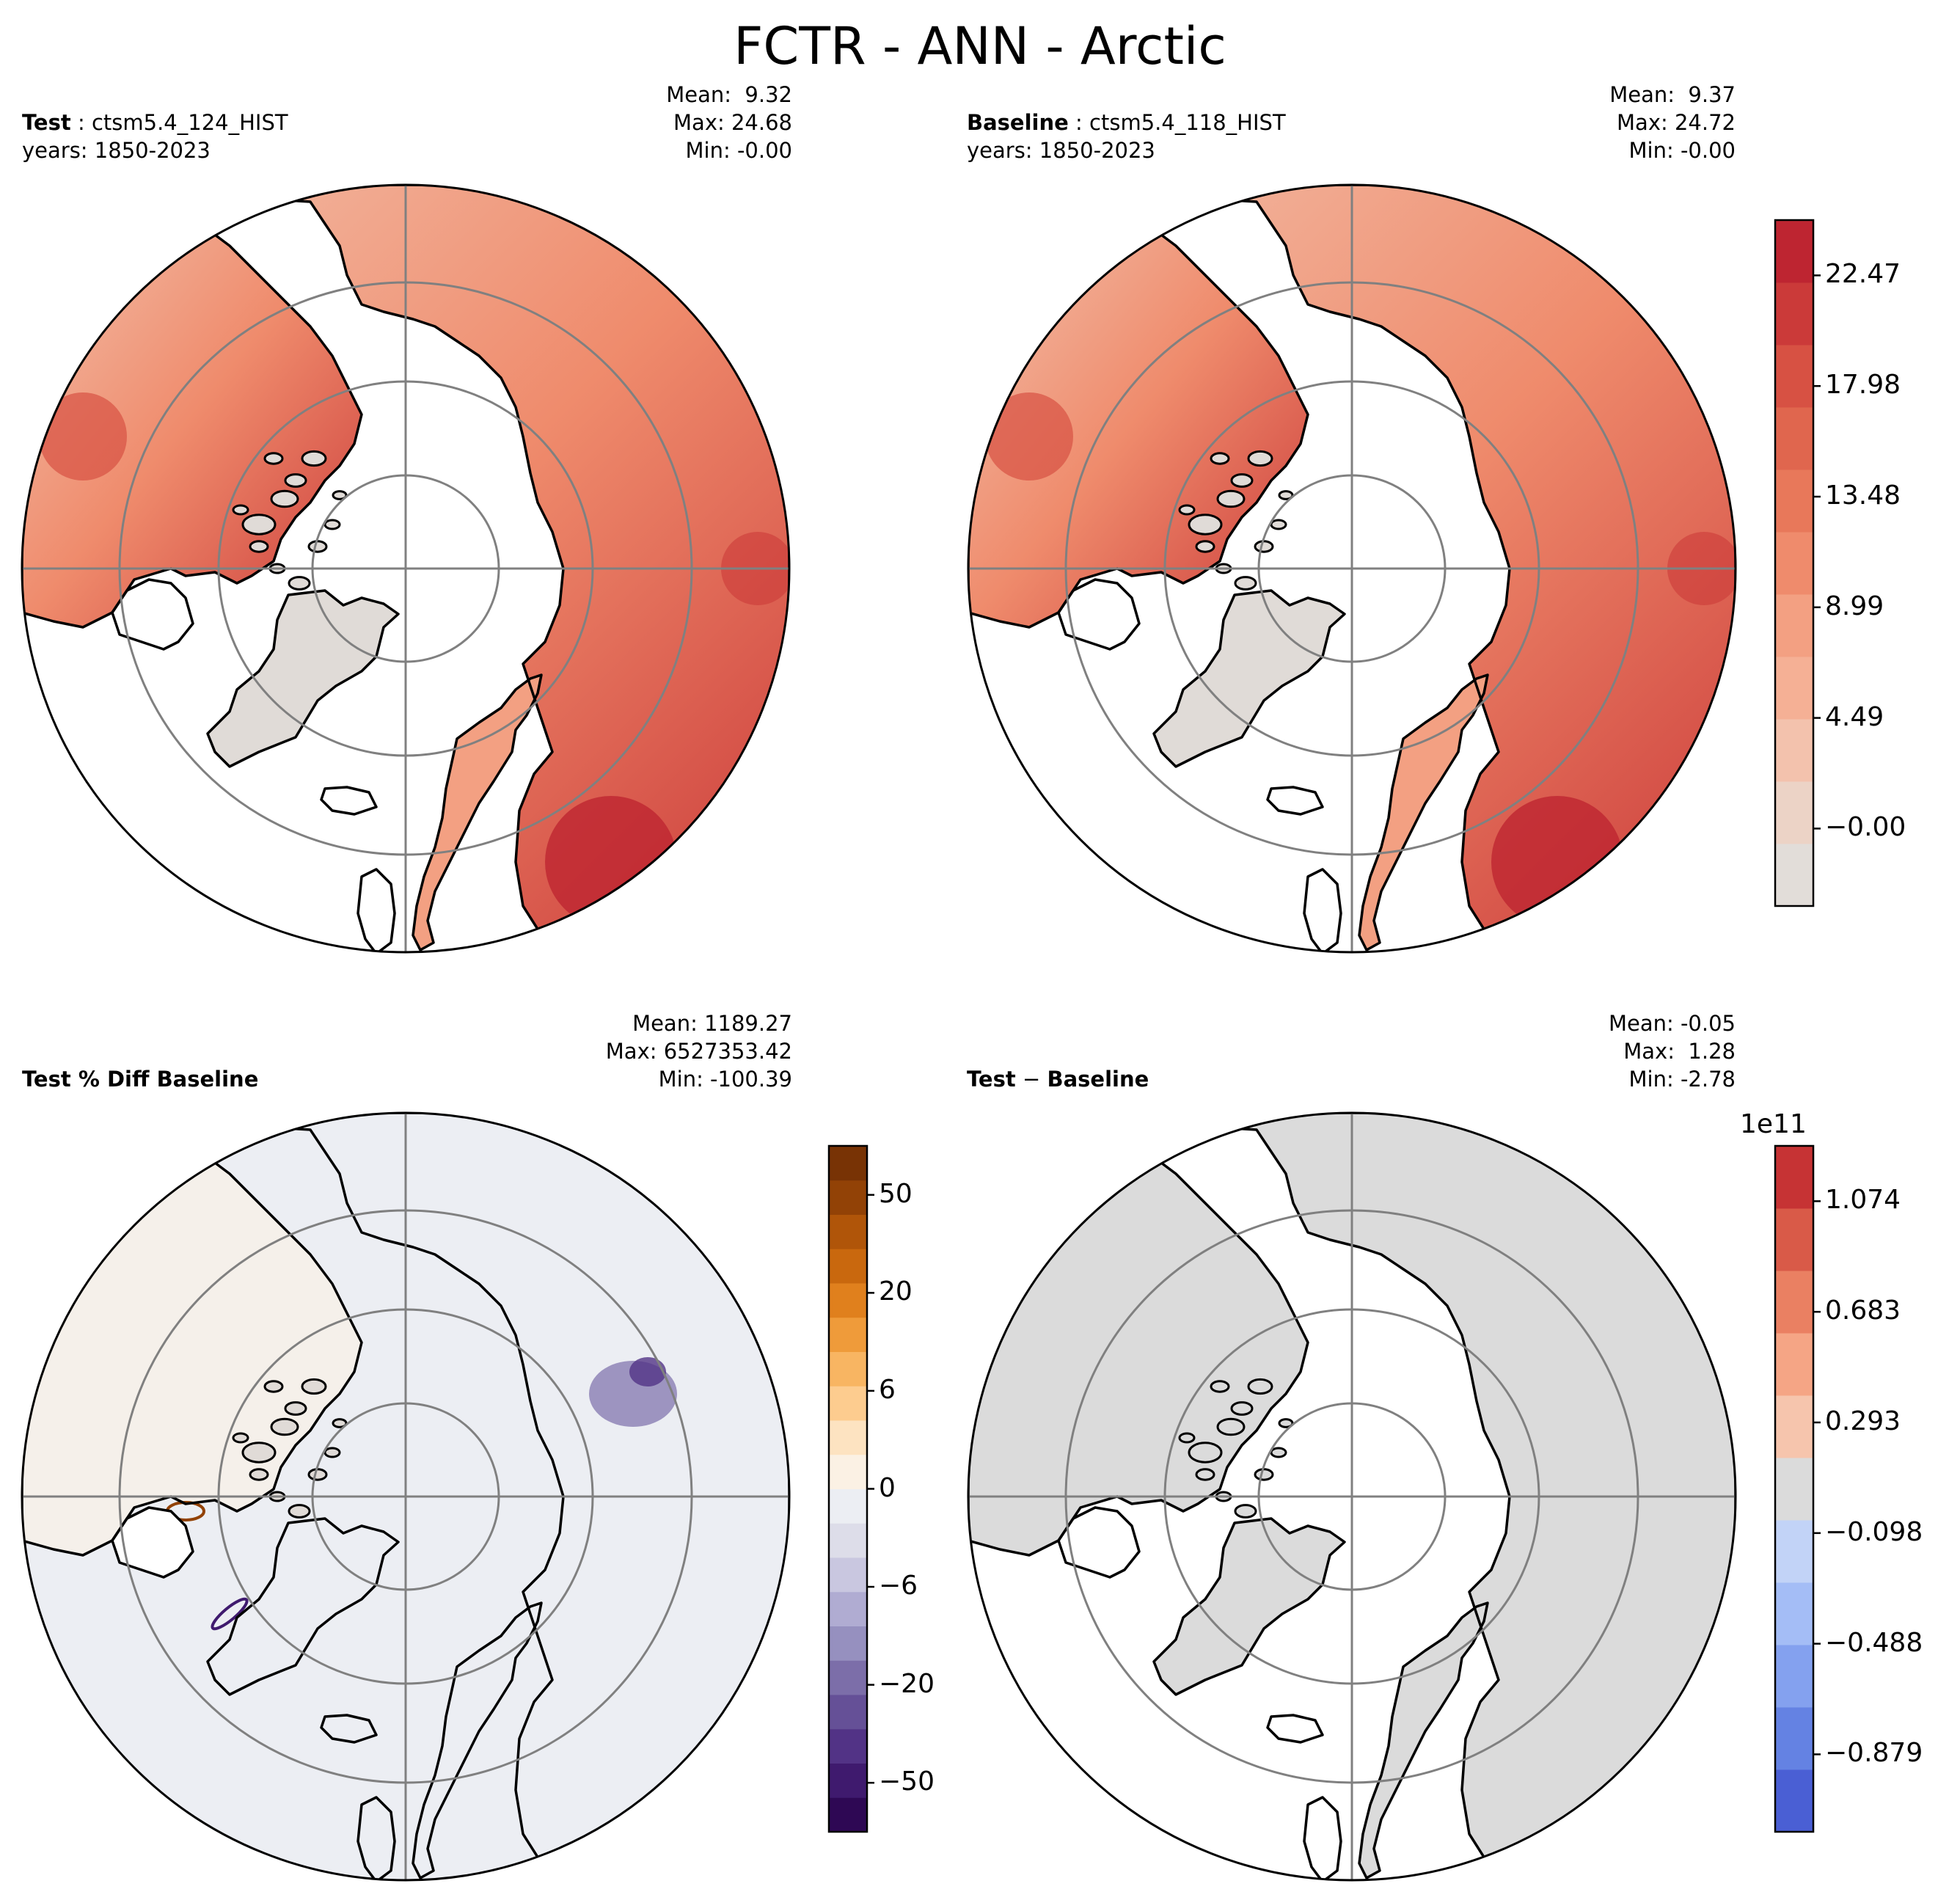 This screenshot has width=1960, height=1889. Describe the element at coordinates (376, 910) in the screenshot. I see `test-coast-uk` at that location.